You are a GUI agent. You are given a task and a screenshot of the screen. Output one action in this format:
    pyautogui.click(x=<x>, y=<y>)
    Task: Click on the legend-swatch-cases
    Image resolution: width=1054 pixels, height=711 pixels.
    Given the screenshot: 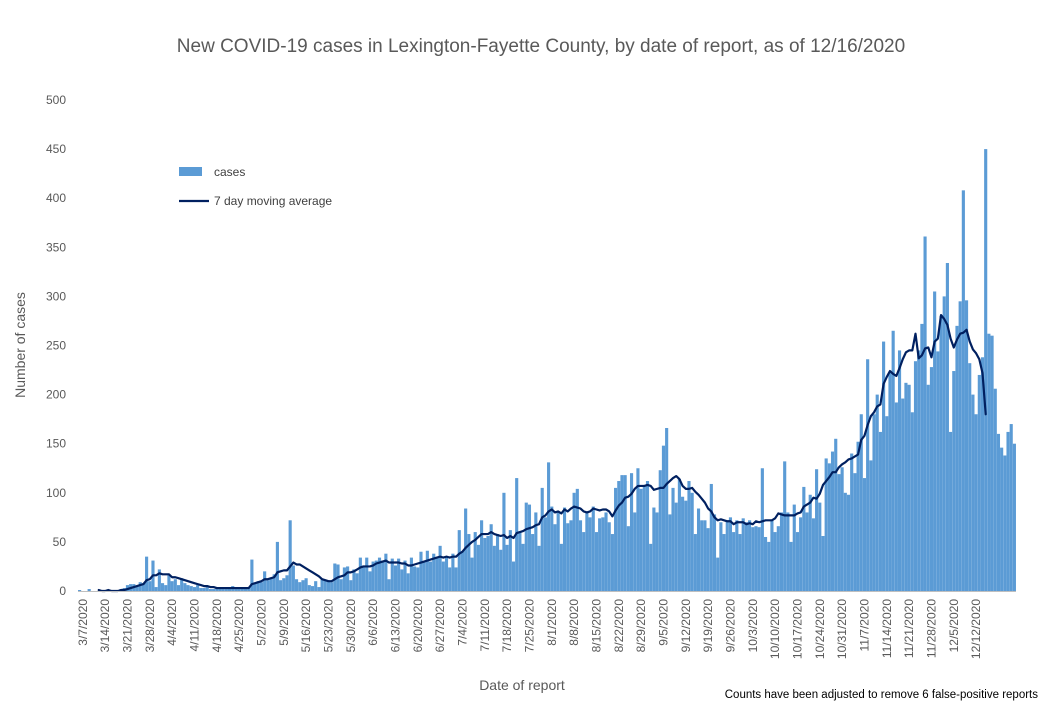 What is the action you would take?
    pyautogui.click(x=190, y=171)
    